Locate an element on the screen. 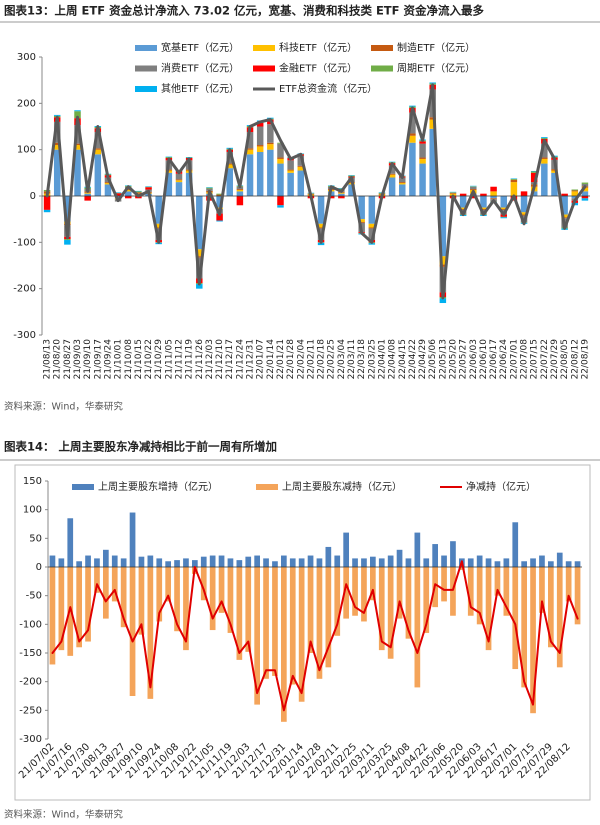 Image resolution: width=600 pixels, height=825 pixels. x-tick-label: 22/06/10 is located at coordinates (484, 359).